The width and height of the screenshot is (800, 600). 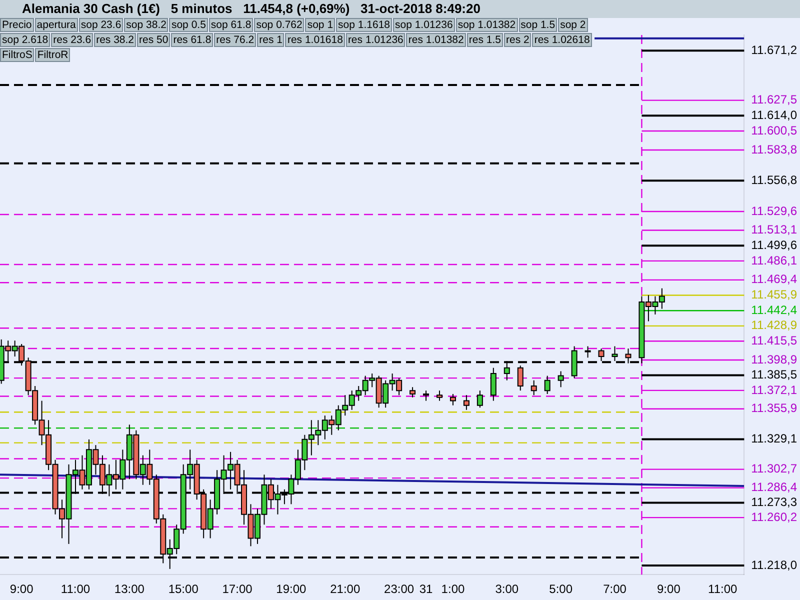 What do you see at coordinates (129, 589) in the screenshot?
I see `x-tick-label: 13:00` at bounding box center [129, 589].